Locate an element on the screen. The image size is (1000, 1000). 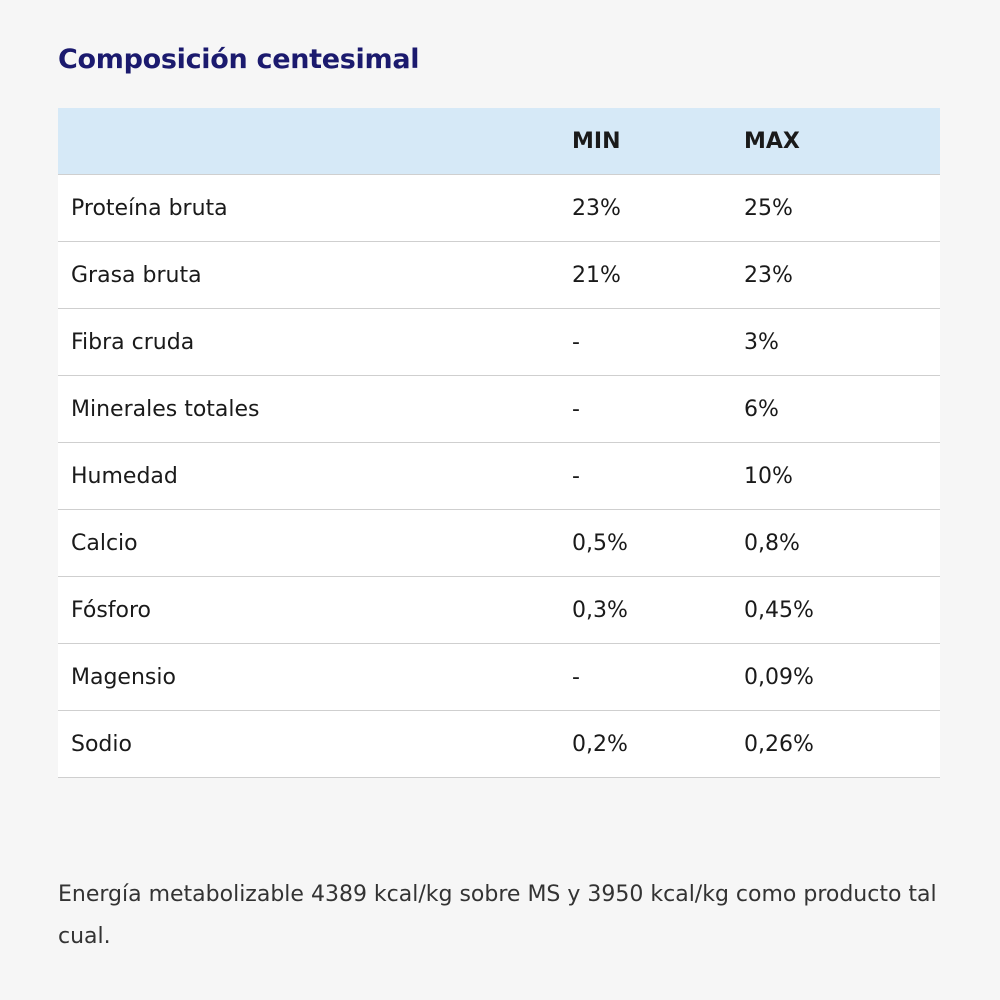
table-row: Fósforo 0,3% 0,45% is located at coordinates (499, 610).